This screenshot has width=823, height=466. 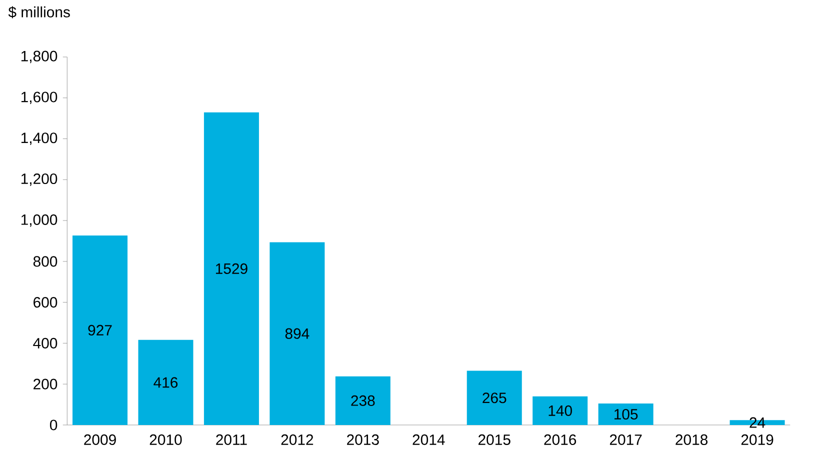 I want to click on data-label: 416, so click(x=166, y=382).